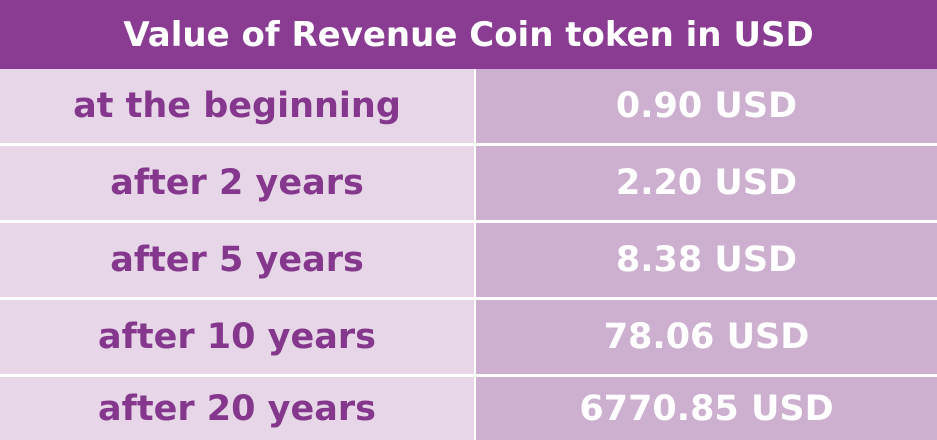 This screenshot has height=440, width=937. I want to click on table-row: after 20 years 6770.85 USD, so click(468, 408).